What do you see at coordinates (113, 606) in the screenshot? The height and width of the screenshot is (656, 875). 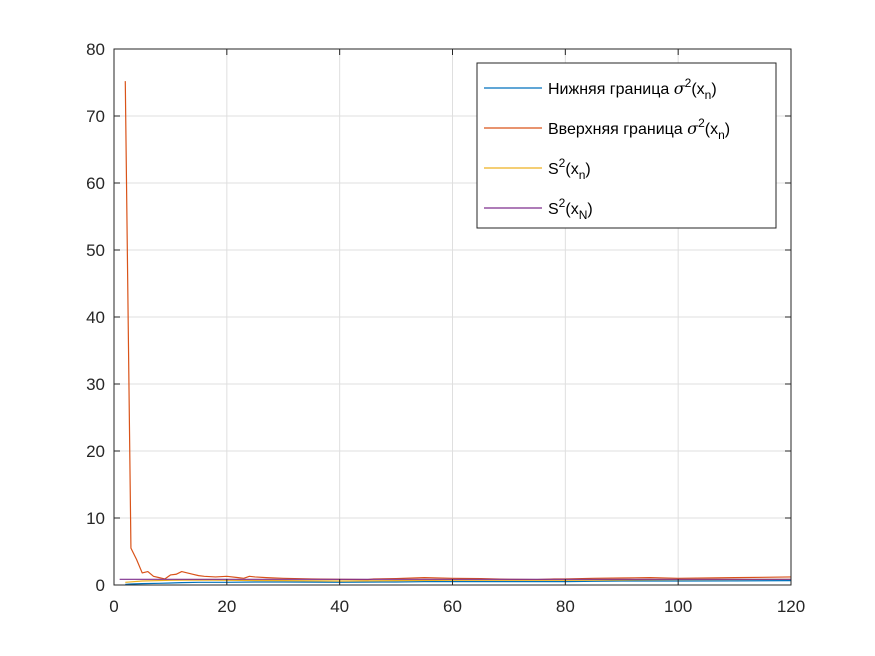 I see `x-tick-label: 0` at bounding box center [113, 606].